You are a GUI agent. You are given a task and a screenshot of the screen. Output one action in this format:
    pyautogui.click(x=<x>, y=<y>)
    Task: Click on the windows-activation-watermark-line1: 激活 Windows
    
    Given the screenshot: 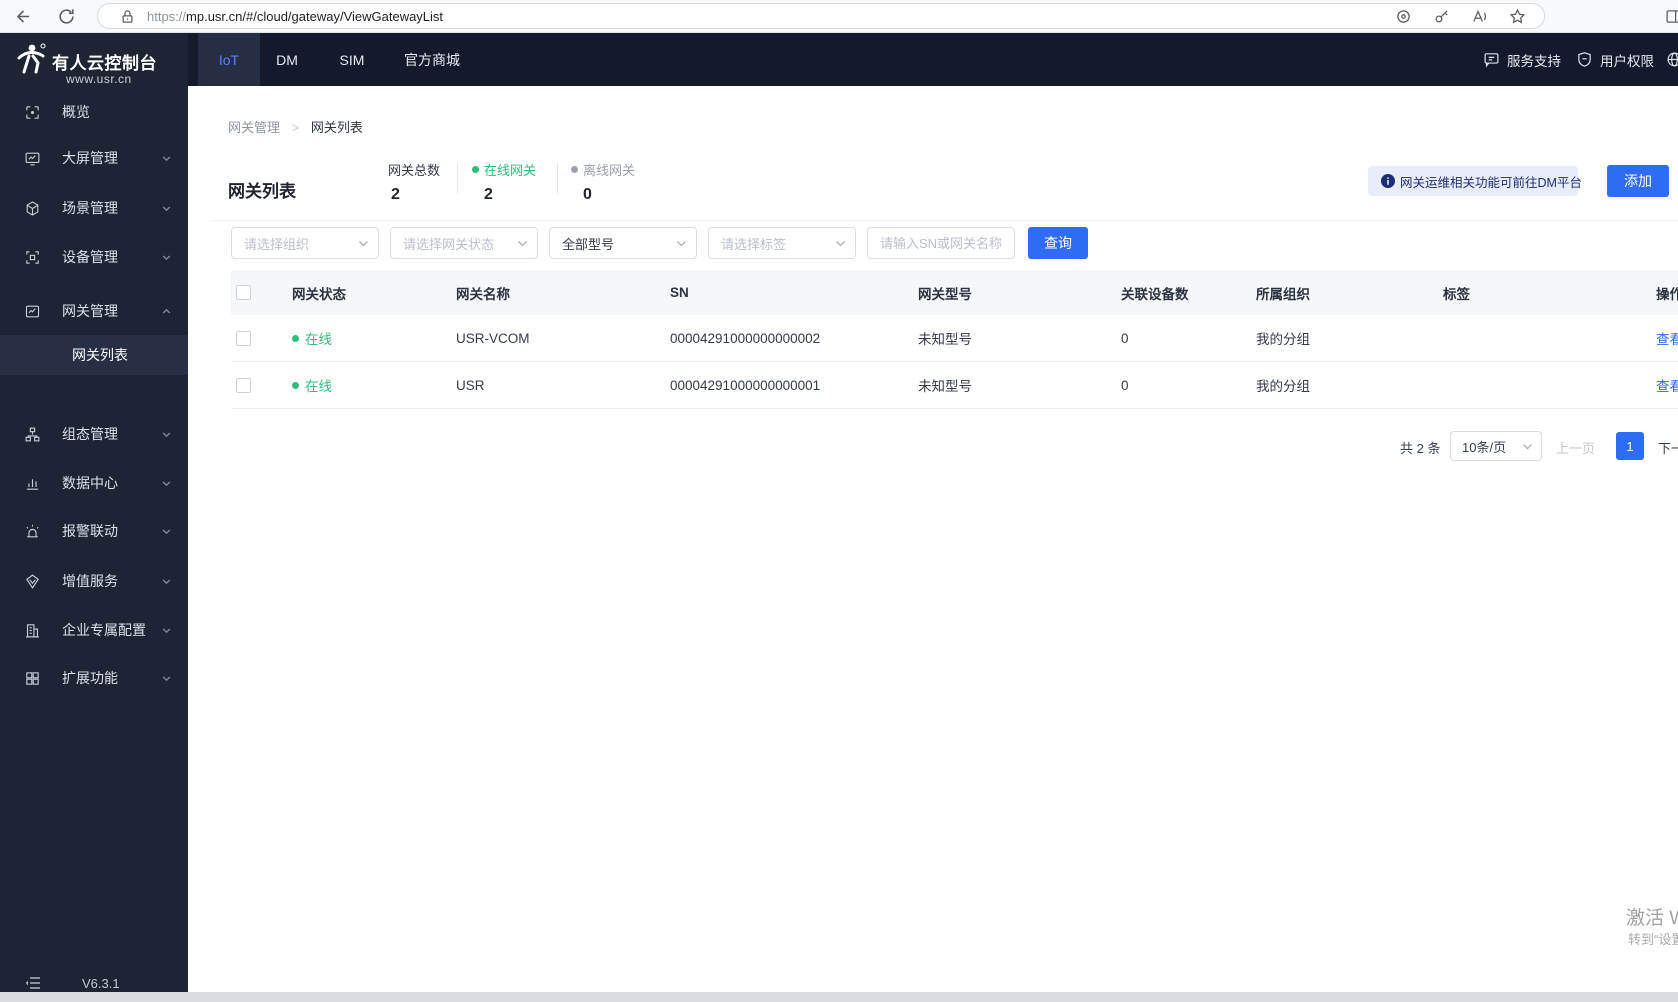 What is the action you would take?
    pyautogui.click(x=1652, y=918)
    